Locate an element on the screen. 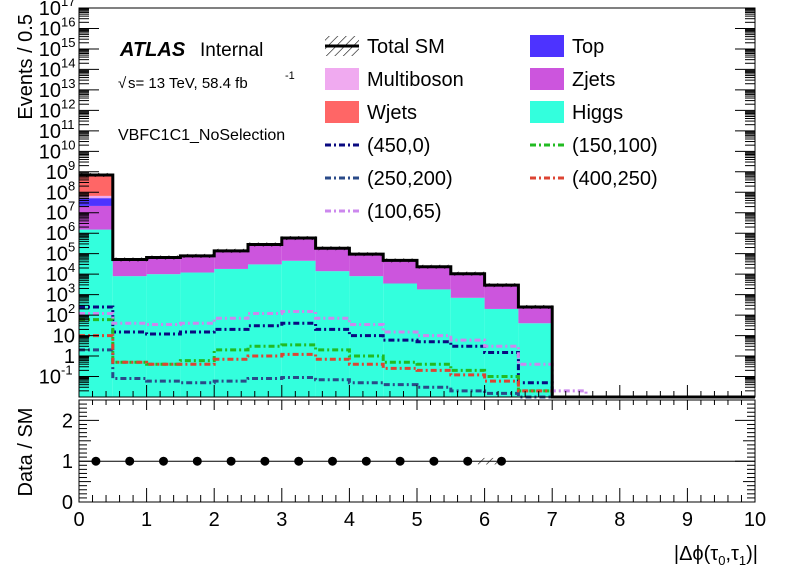  legend-swatch-multiboson is located at coordinates (342, 79).